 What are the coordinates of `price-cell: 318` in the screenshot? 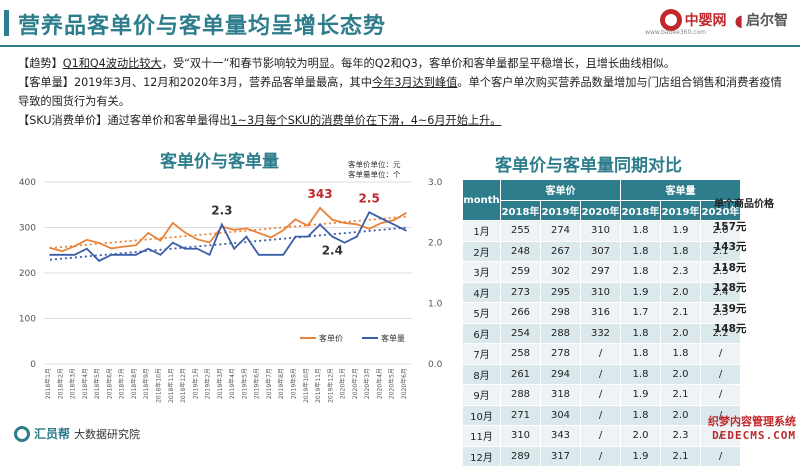 It's located at (560, 395).